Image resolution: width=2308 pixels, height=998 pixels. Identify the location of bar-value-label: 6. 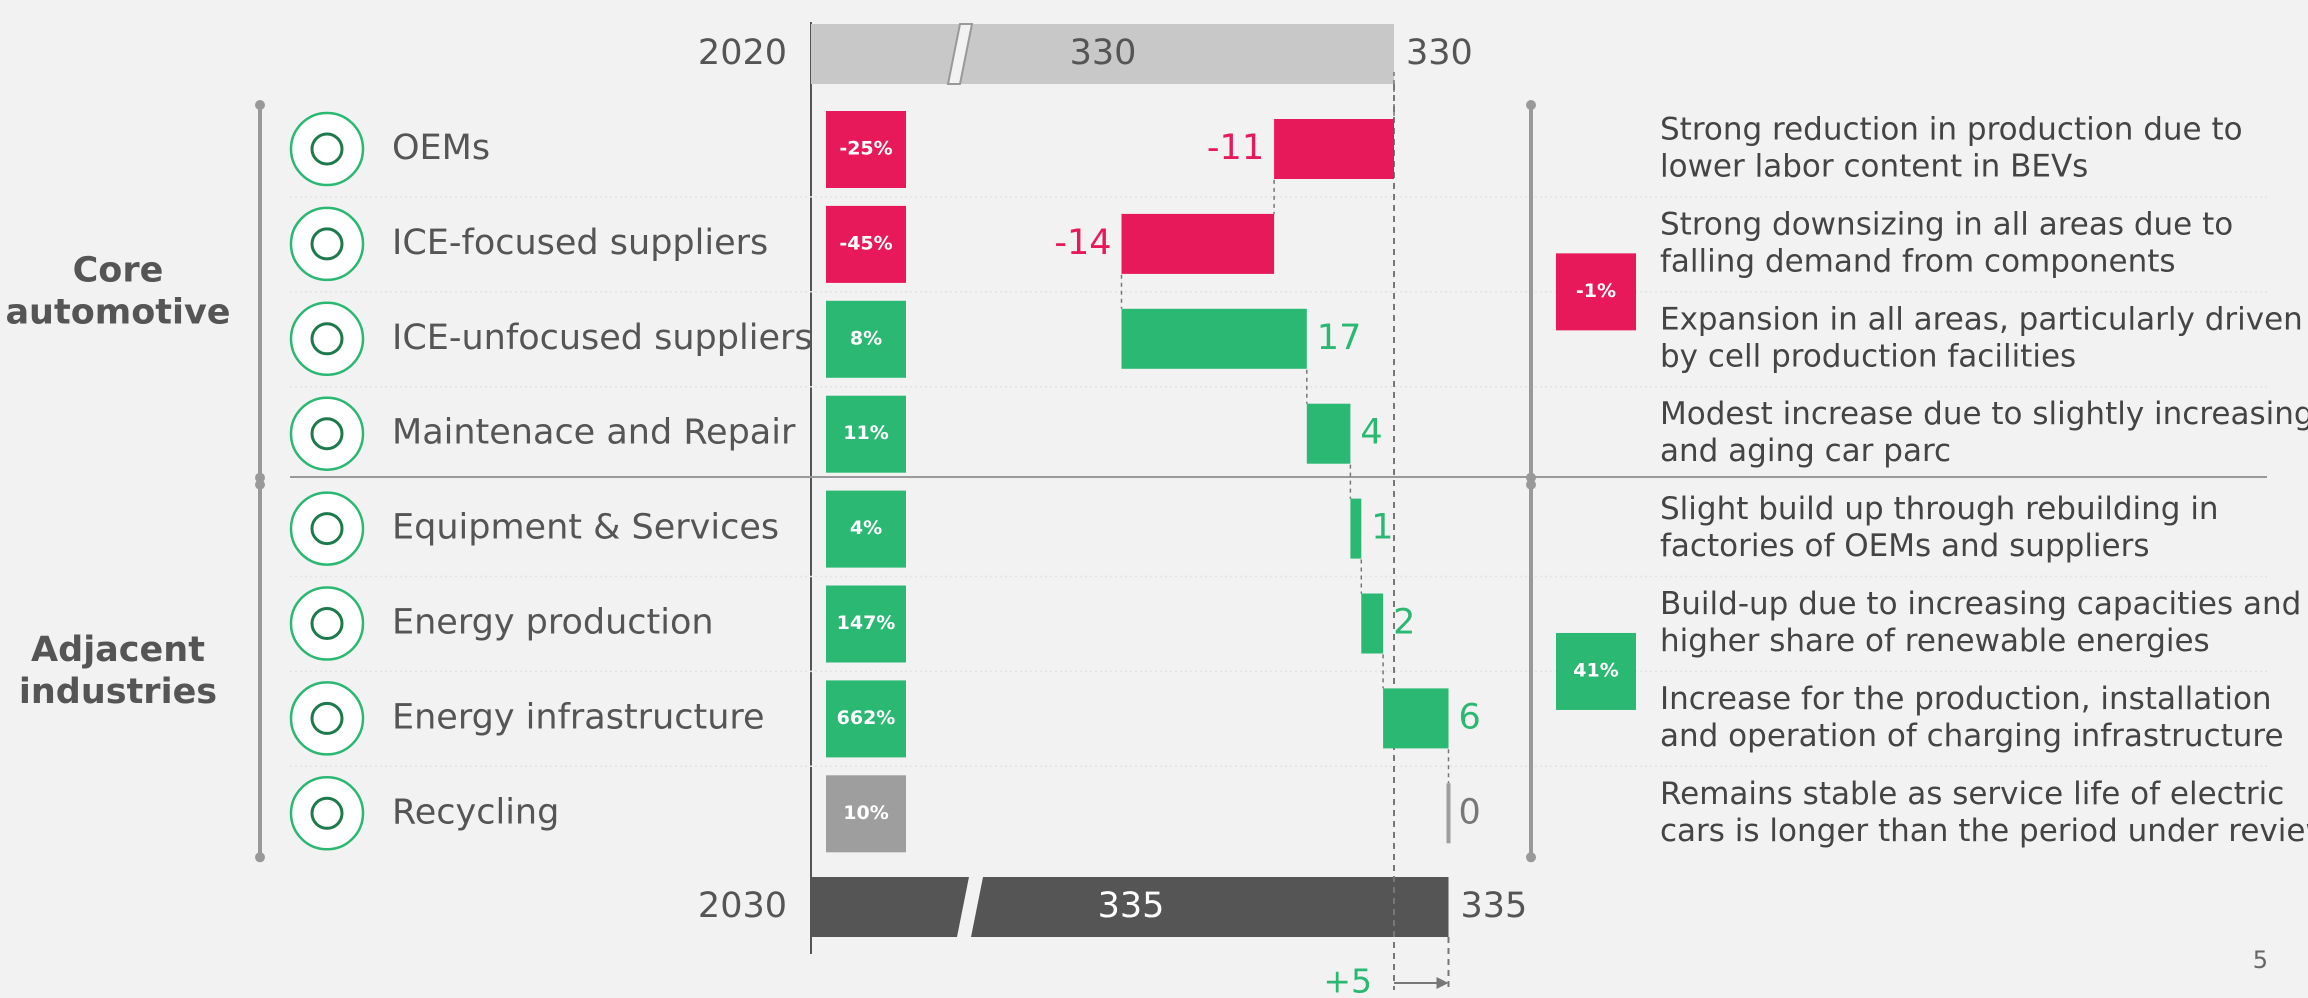
(1470, 717).